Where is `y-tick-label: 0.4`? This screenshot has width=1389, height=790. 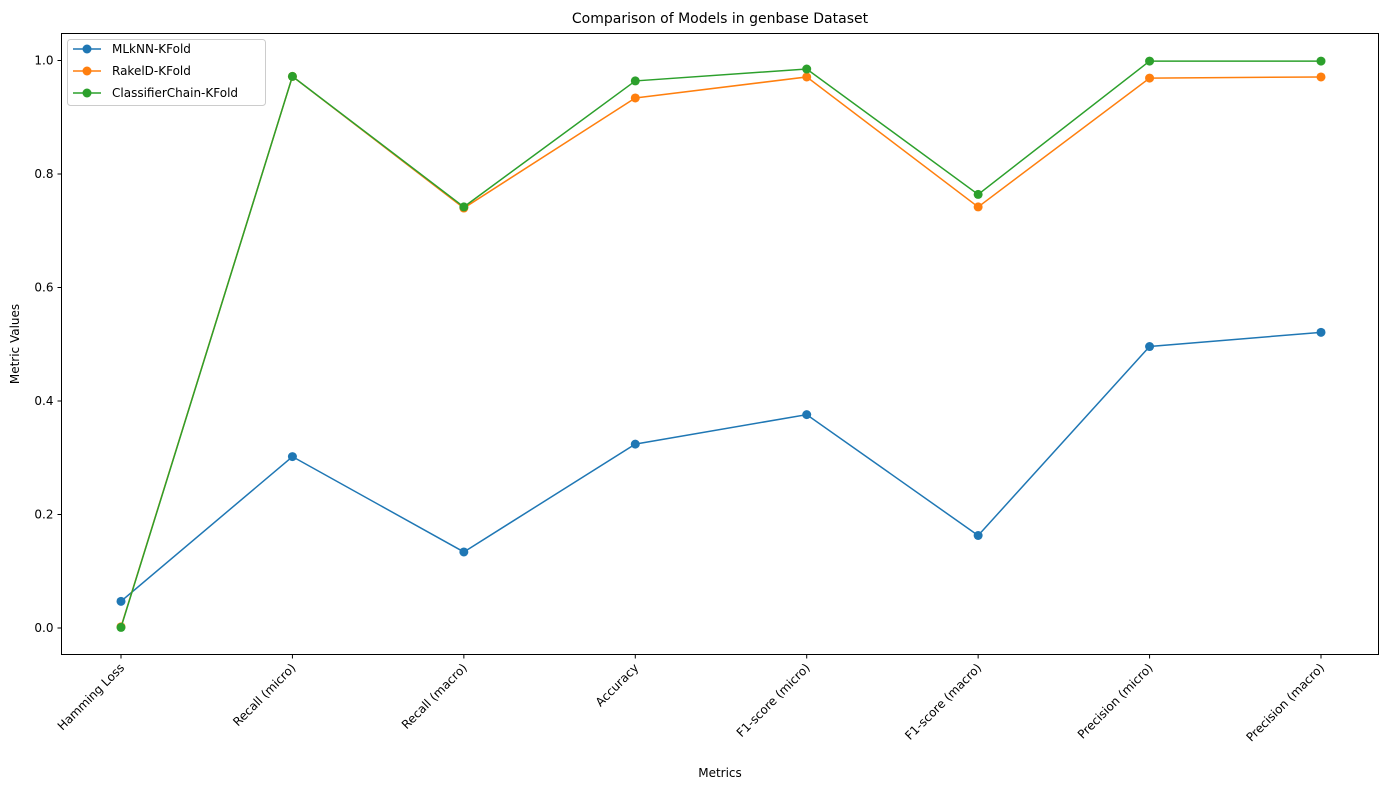
y-tick-label: 0.4 is located at coordinates (43, 401).